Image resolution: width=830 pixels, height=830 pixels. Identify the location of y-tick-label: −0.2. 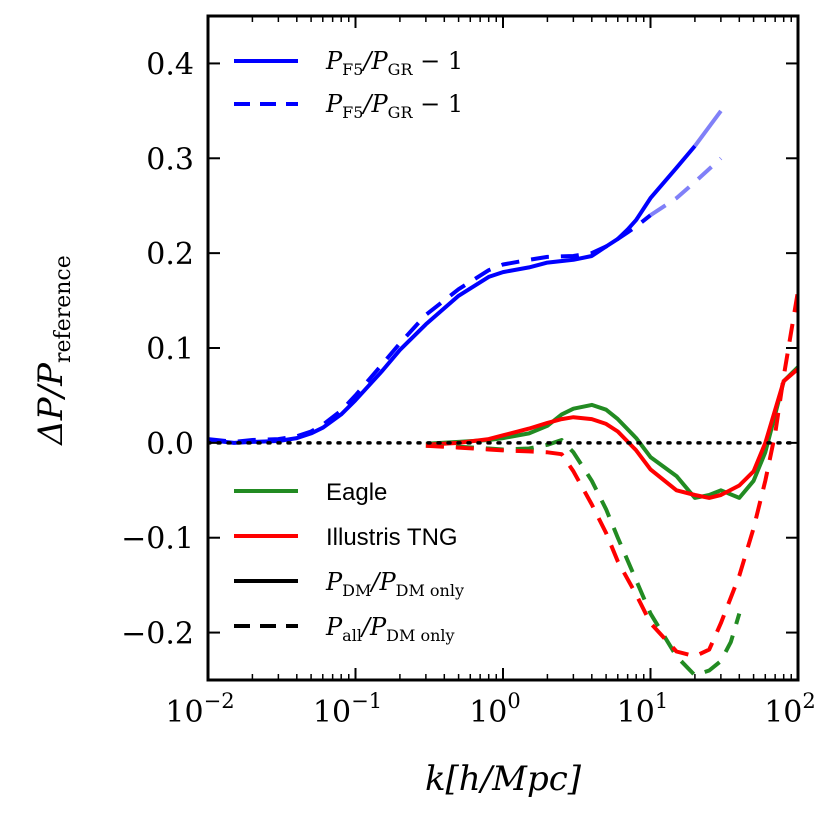
(157, 634).